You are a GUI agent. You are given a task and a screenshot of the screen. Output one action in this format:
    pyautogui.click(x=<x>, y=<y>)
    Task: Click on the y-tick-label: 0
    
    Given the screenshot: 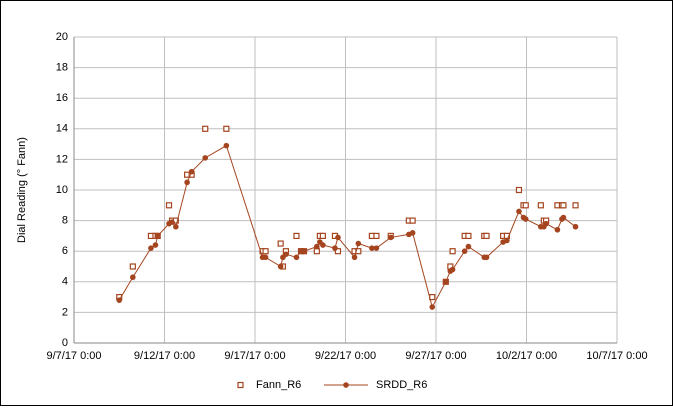 What is the action you would take?
    pyautogui.click(x=65, y=343)
    